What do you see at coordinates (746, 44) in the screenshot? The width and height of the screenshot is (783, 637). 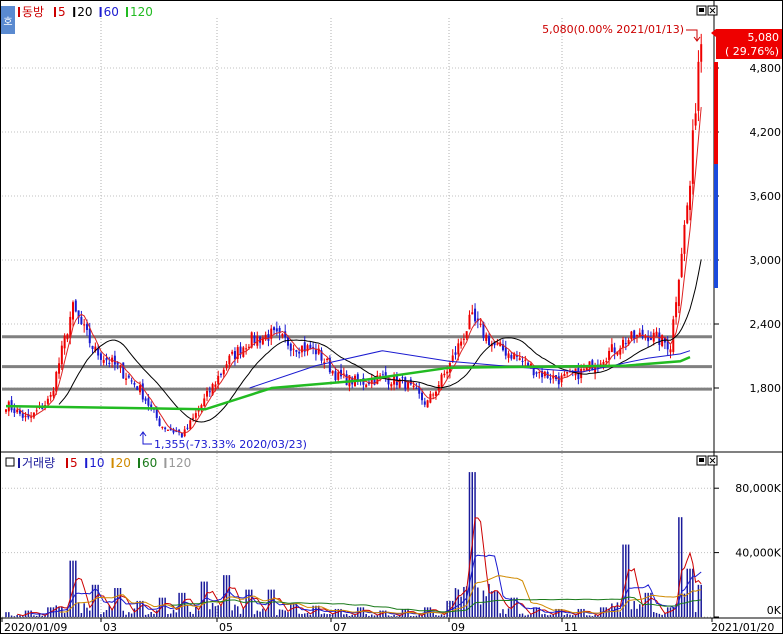 I see `current-price-label: 5,080 ( 29.76%)` at bounding box center [746, 44].